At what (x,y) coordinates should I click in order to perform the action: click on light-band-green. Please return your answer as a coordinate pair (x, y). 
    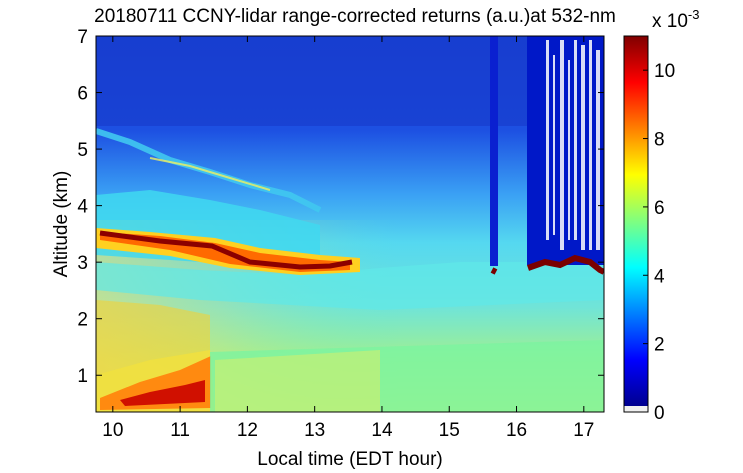
    Looking at the image, I should click on (407, 376).